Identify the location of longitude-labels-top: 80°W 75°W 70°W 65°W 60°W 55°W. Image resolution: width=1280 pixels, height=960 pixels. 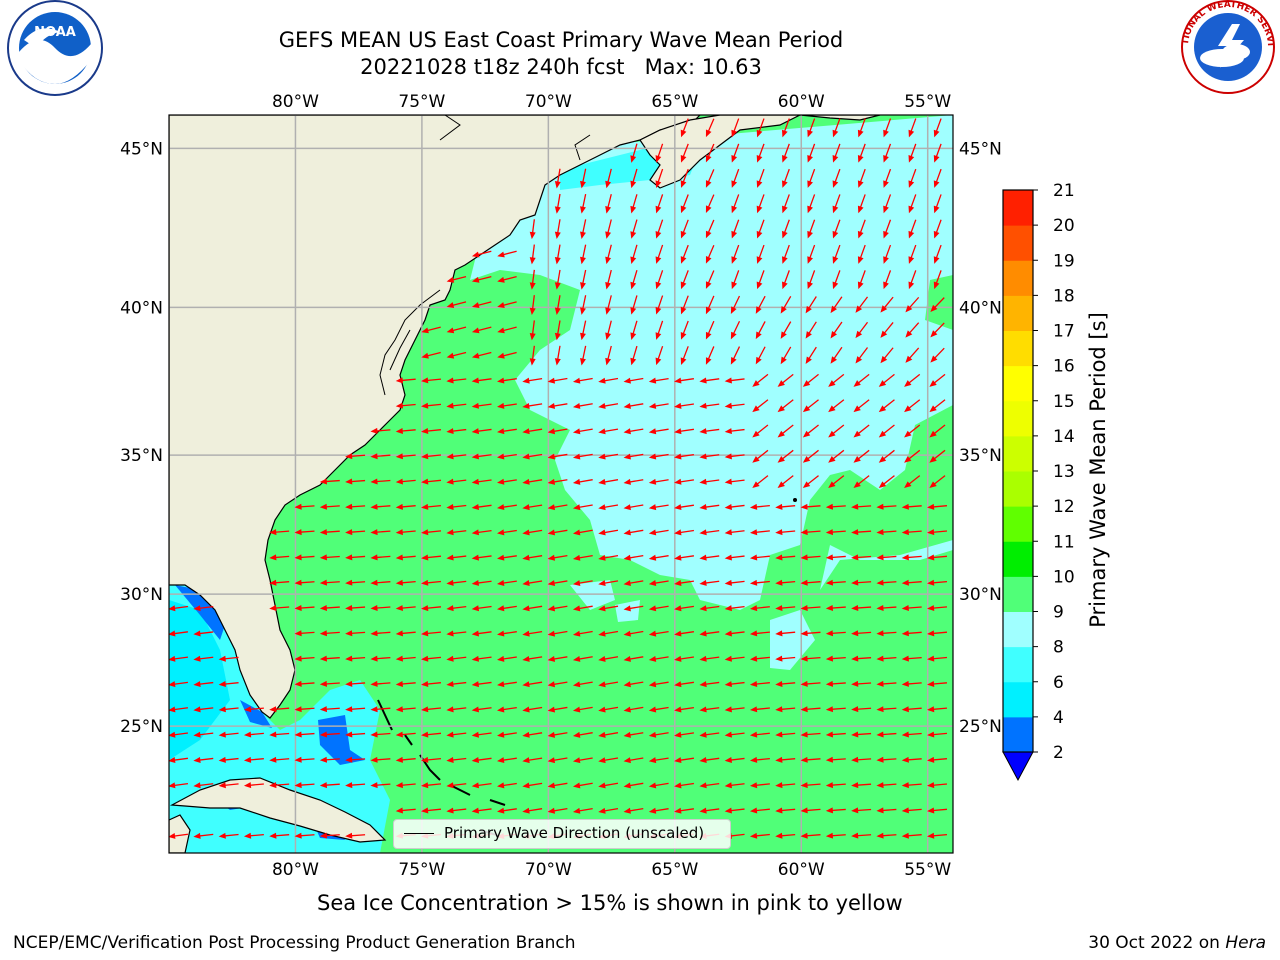
(611, 102).